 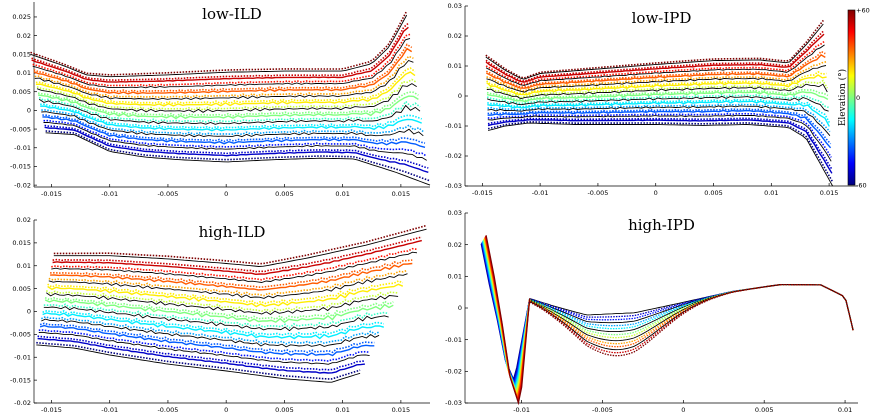 What do you see at coordinates (21, 17) in the screenshot?
I see `y-tick-label: 0.025` at bounding box center [21, 17].